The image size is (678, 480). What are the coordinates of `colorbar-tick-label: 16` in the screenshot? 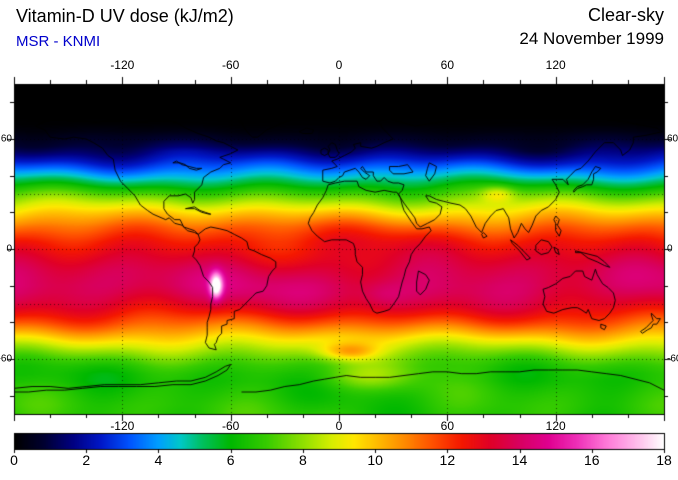 It's located at (591, 460).